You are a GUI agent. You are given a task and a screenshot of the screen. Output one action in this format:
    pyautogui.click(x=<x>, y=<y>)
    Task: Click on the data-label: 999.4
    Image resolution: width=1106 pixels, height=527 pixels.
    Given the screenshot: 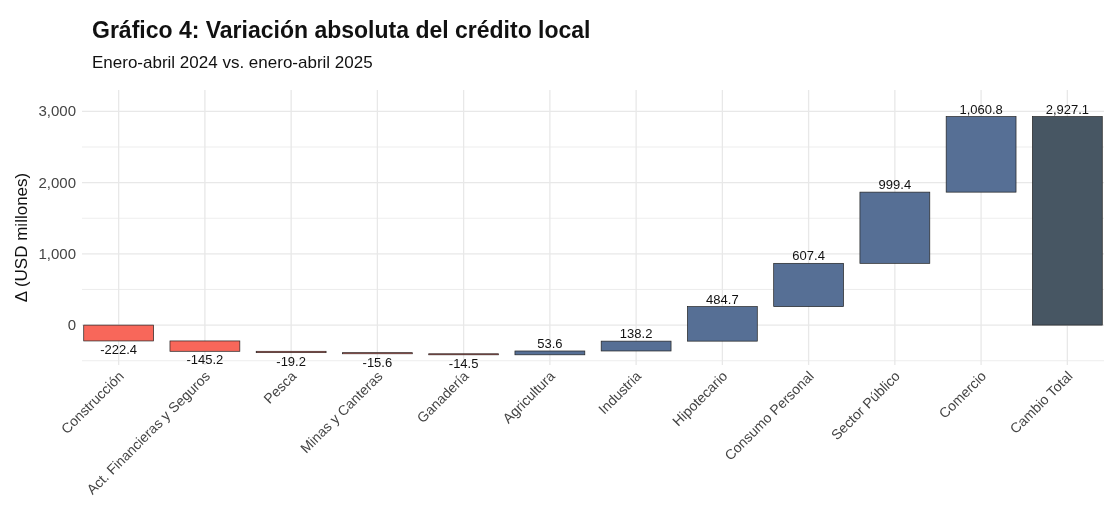 What is the action you would take?
    pyautogui.click(x=895, y=185)
    